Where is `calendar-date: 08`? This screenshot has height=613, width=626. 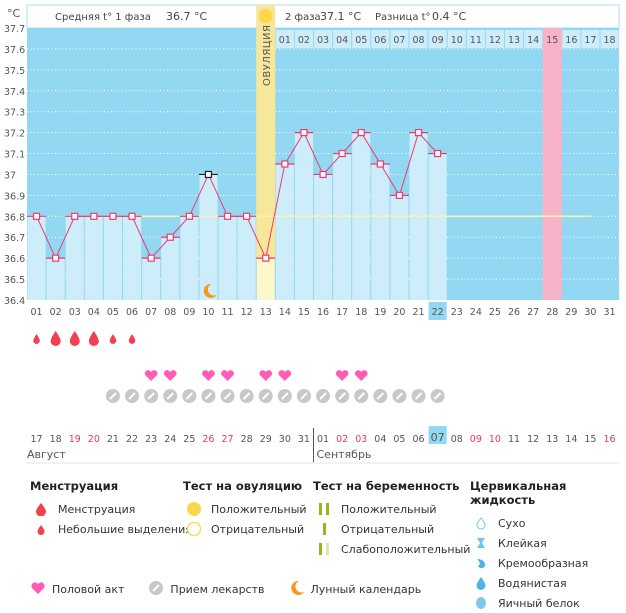 calendar-date: 08 is located at coordinates (457, 439).